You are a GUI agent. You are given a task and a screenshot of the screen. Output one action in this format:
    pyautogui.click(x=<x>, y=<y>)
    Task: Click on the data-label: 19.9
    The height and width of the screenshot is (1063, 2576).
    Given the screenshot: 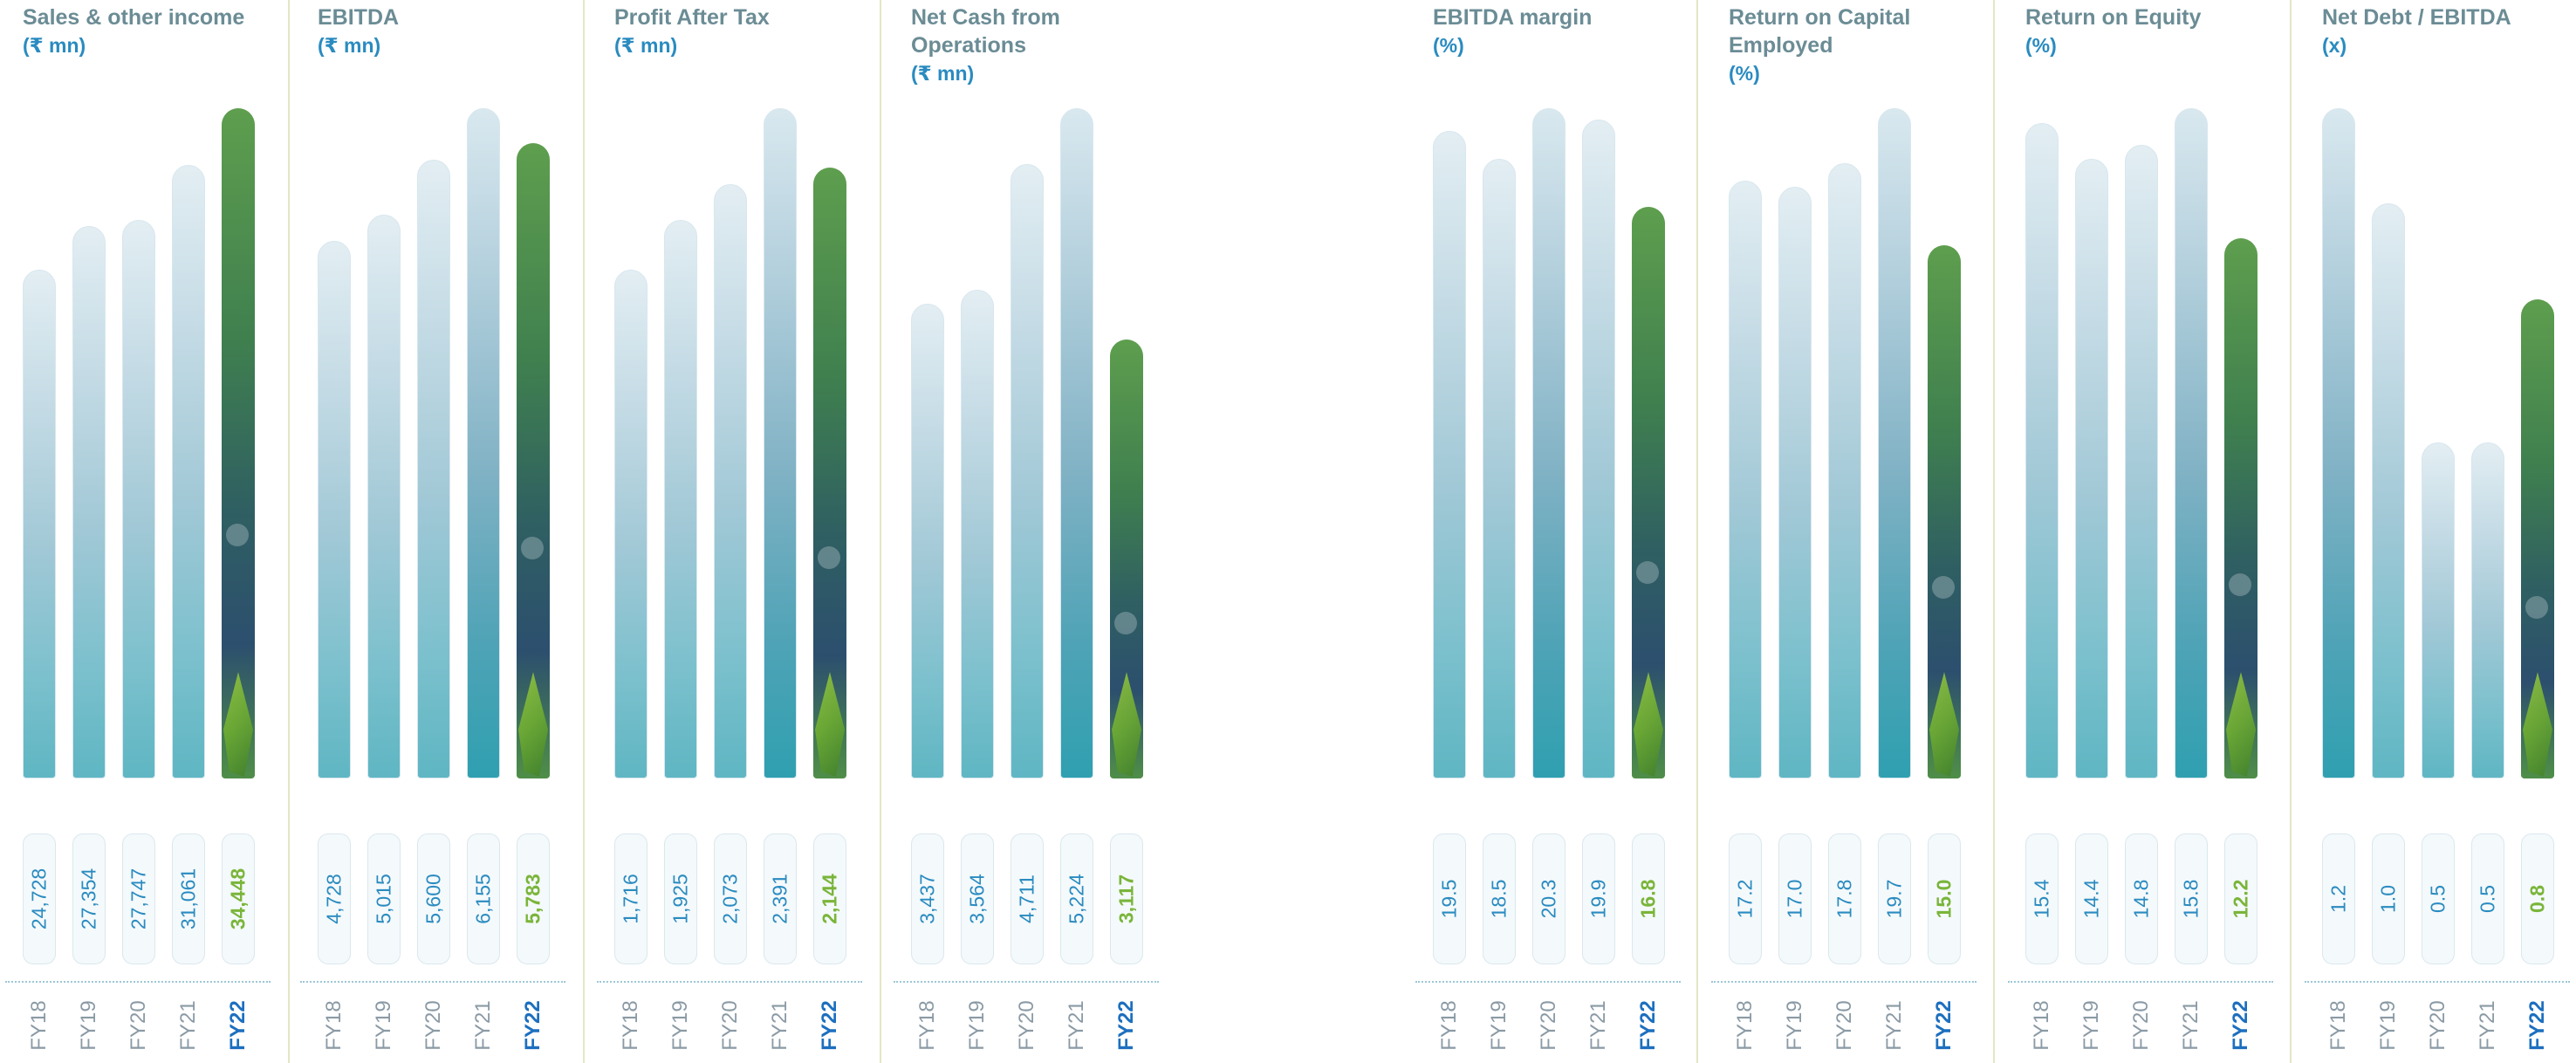 What is the action you would take?
    pyautogui.click(x=1598, y=898)
    